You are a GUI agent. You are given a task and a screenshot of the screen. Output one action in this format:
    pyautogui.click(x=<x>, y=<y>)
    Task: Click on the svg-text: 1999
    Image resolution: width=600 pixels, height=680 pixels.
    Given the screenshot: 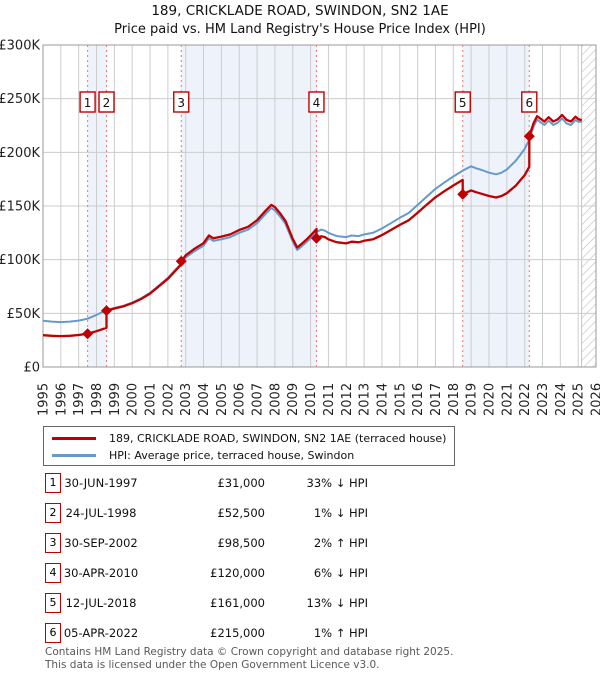 What is the action you would take?
    pyautogui.click(x=115, y=399)
    